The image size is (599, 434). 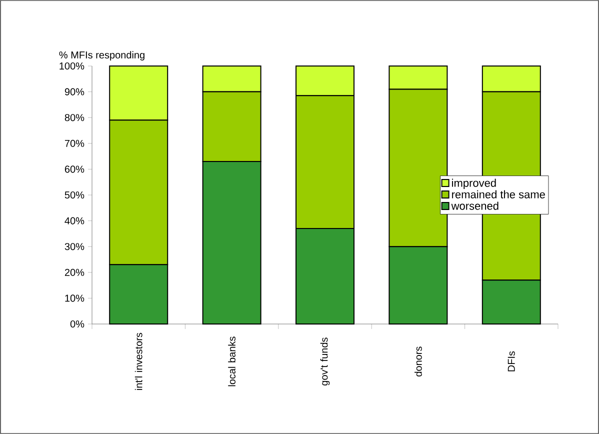 What do you see at coordinates (418, 361) in the screenshot?
I see `x-tick-label: donors` at bounding box center [418, 361].